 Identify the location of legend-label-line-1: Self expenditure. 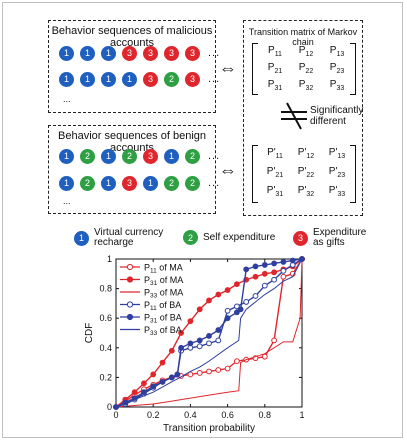
(239, 237).